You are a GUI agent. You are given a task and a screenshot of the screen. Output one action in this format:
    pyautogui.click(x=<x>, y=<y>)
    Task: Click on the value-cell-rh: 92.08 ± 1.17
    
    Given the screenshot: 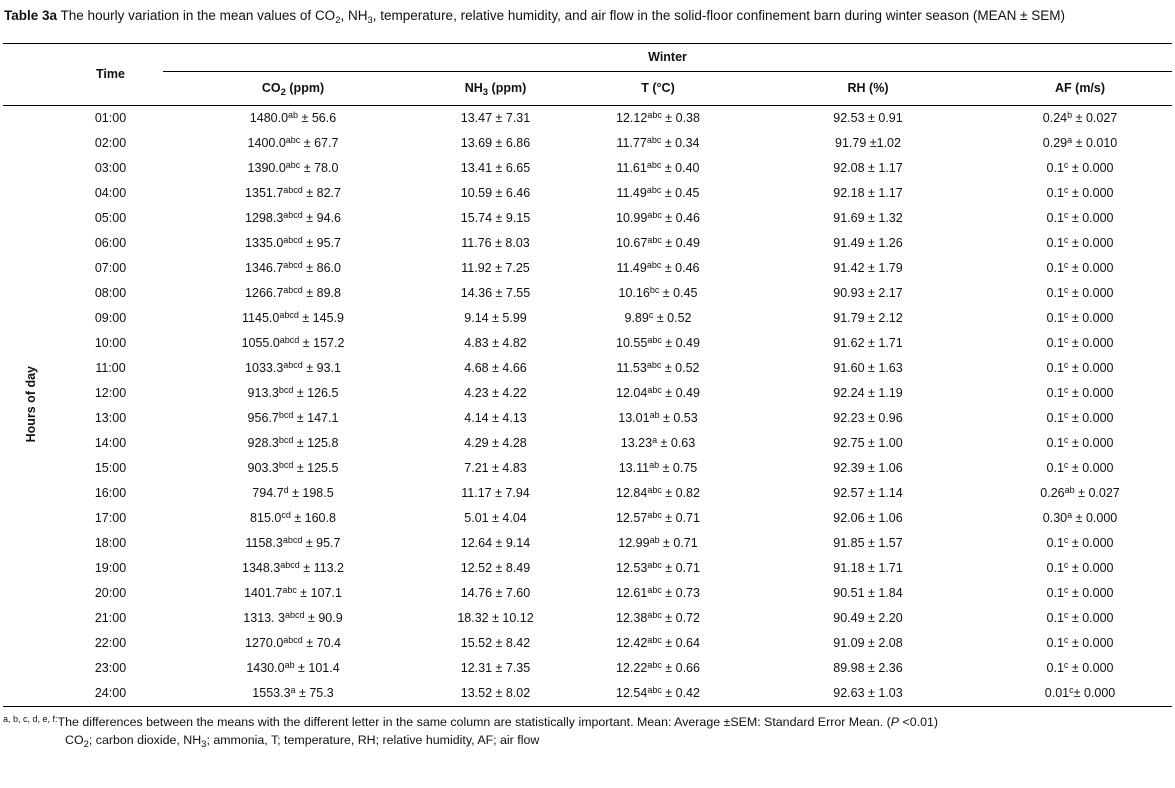 What is the action you would take?
    pyautogui.click(x=868, y=168)
    